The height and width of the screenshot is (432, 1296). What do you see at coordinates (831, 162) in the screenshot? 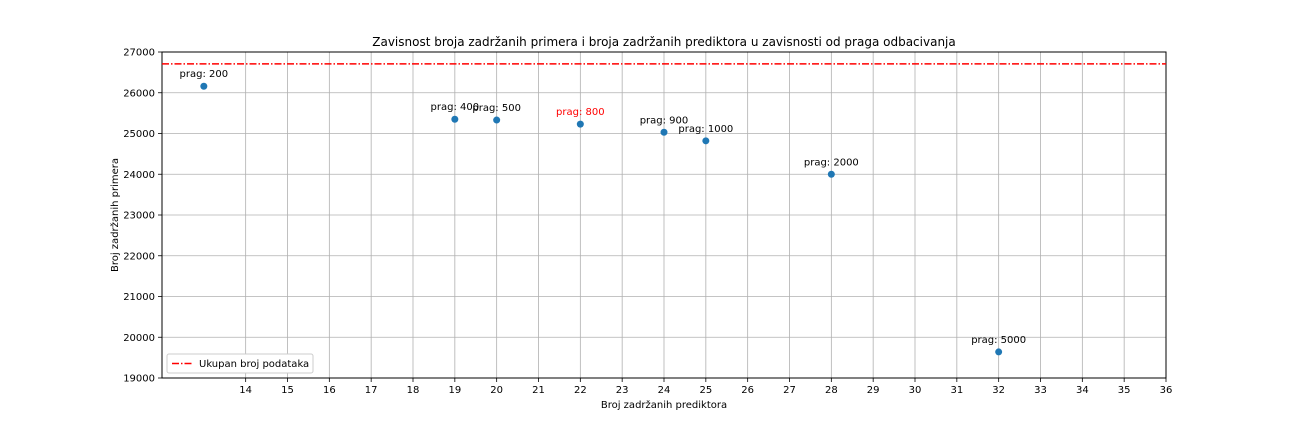
I see `point-annotation: prag: 2000` at bounding box center [831, 162].